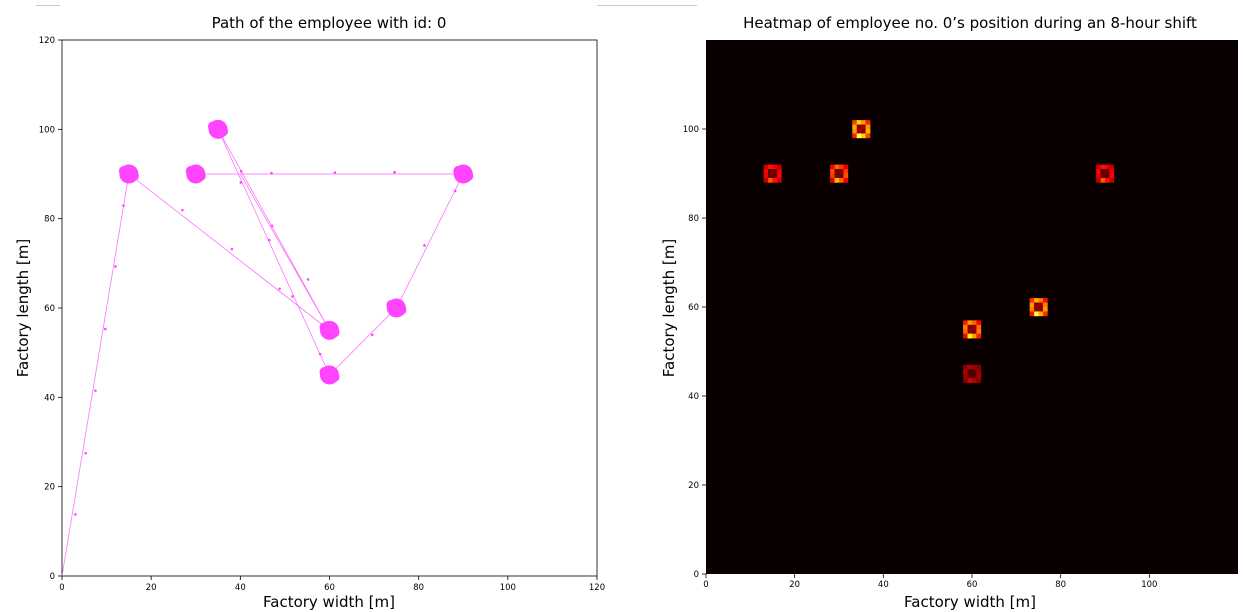 Image resolution: width=1243 pixels, height=612 pixels. What do you see at coordinates (693, 219) in the screenshot?
I see `y-tick-label: 80` at bounding box center [693, 219].